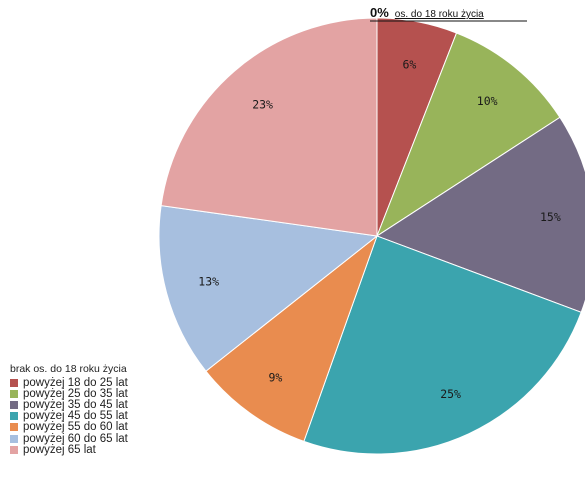 The width and height of the screenshot is (585, 490). I want to click on legend-item: powyżej 35 do 45 lat, so click(69, 404).